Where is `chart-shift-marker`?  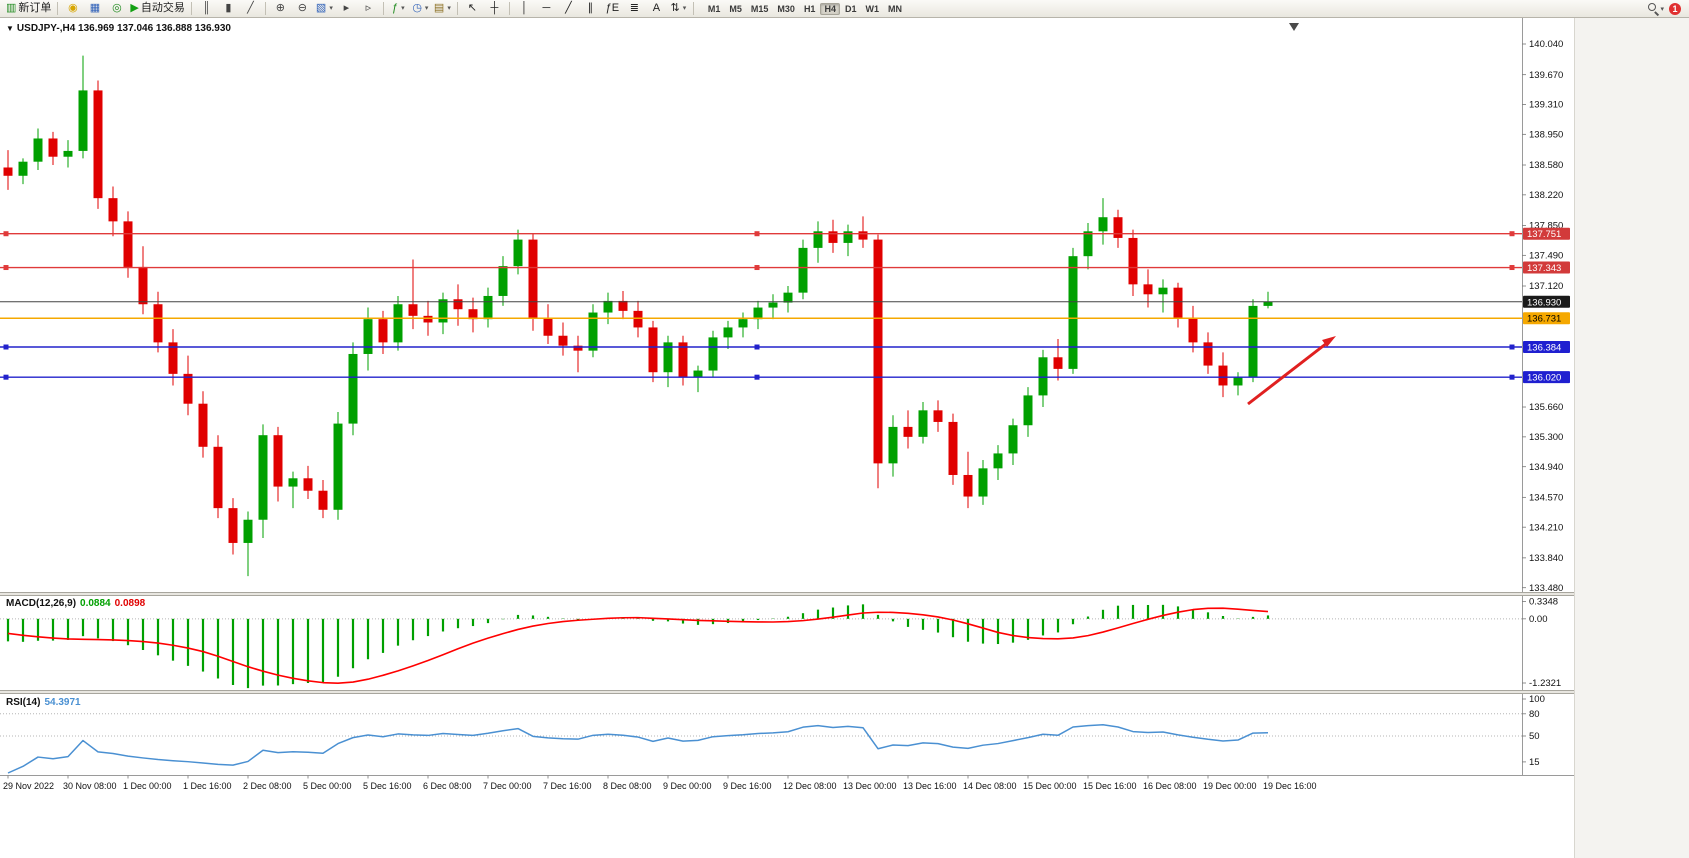
chart-shift-marker is located at coordinates (1294, 27).